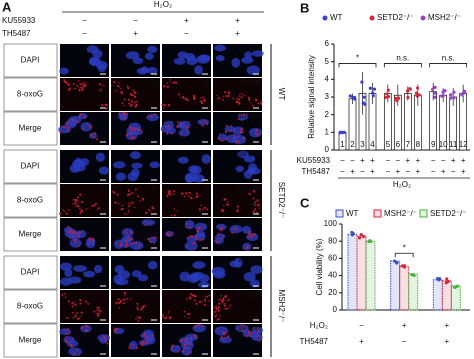  Describe the element at coordinates (186, 33) in the screenshot. I see `treatment-mark: −` at that location.